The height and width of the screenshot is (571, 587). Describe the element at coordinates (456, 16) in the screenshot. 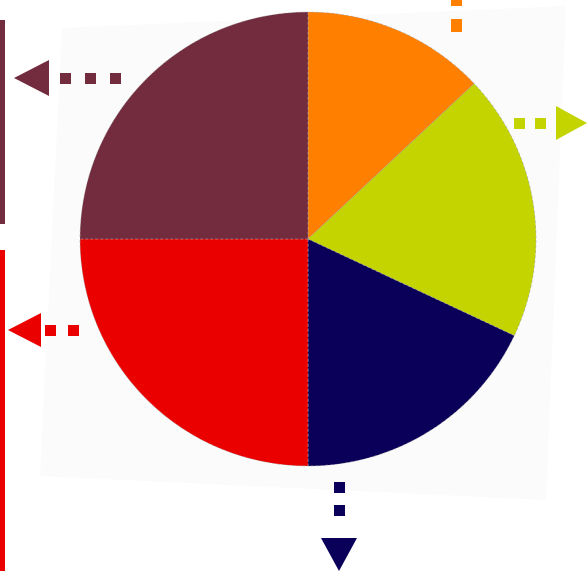

I see `callout-arrow-orange` at that location.